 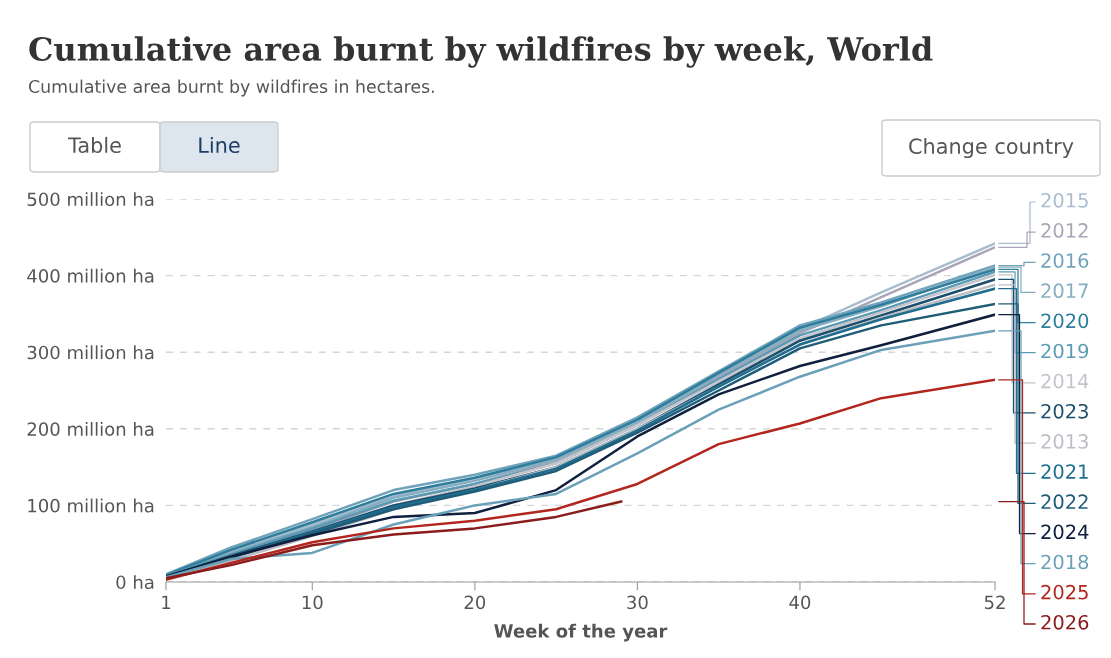 What do you see at coordinates (1065, 562) in the screenshot?
I see `text: 2018` at bounding box center [1065, 562].